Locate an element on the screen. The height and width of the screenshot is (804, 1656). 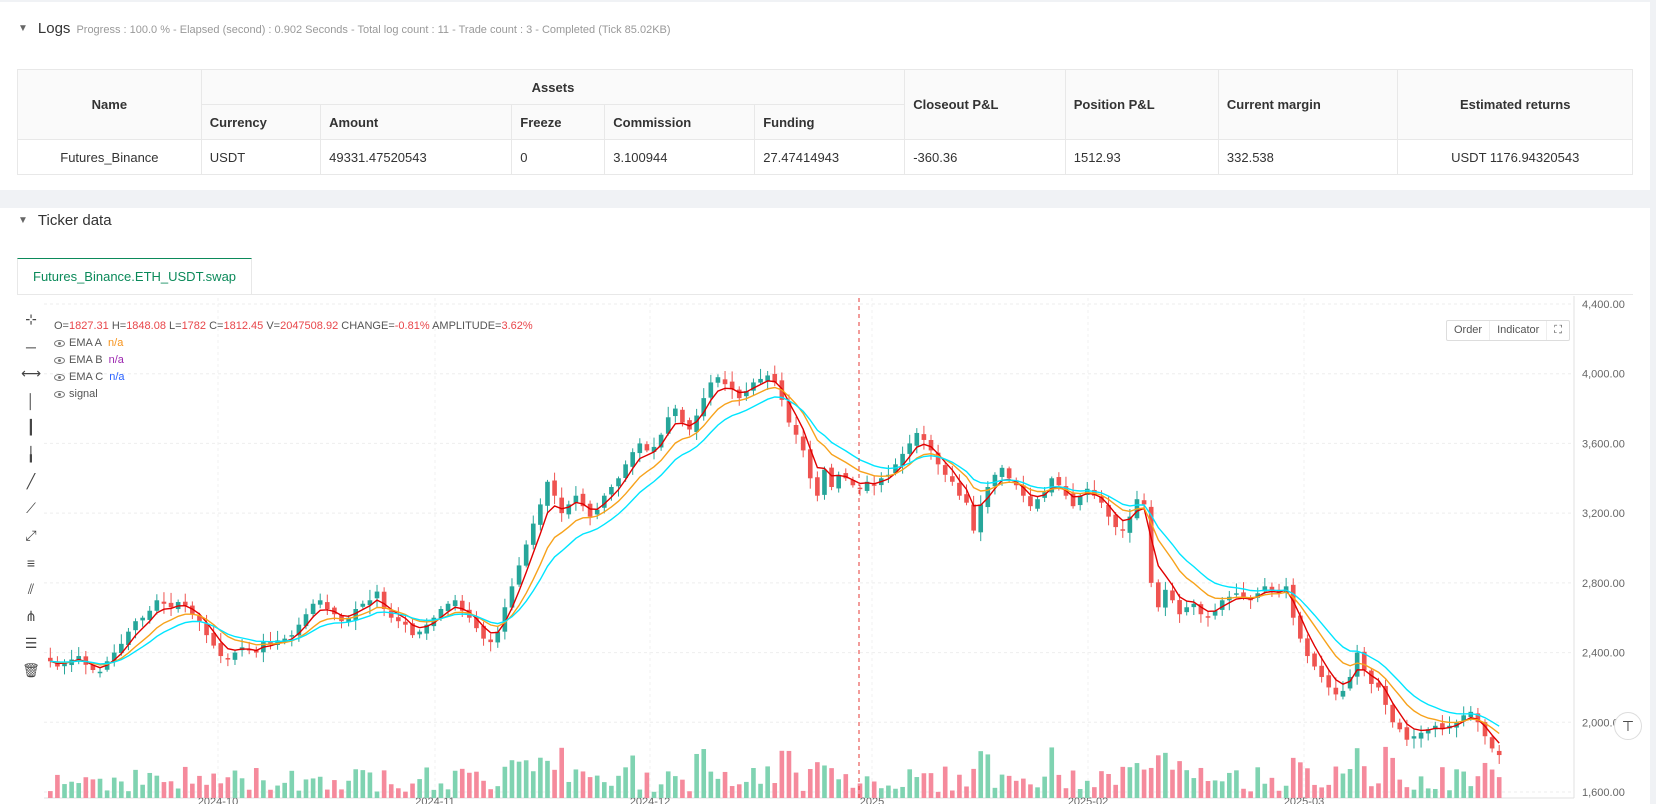
scroll-top-button: ⊤ is located at coordinates (1628, 726).